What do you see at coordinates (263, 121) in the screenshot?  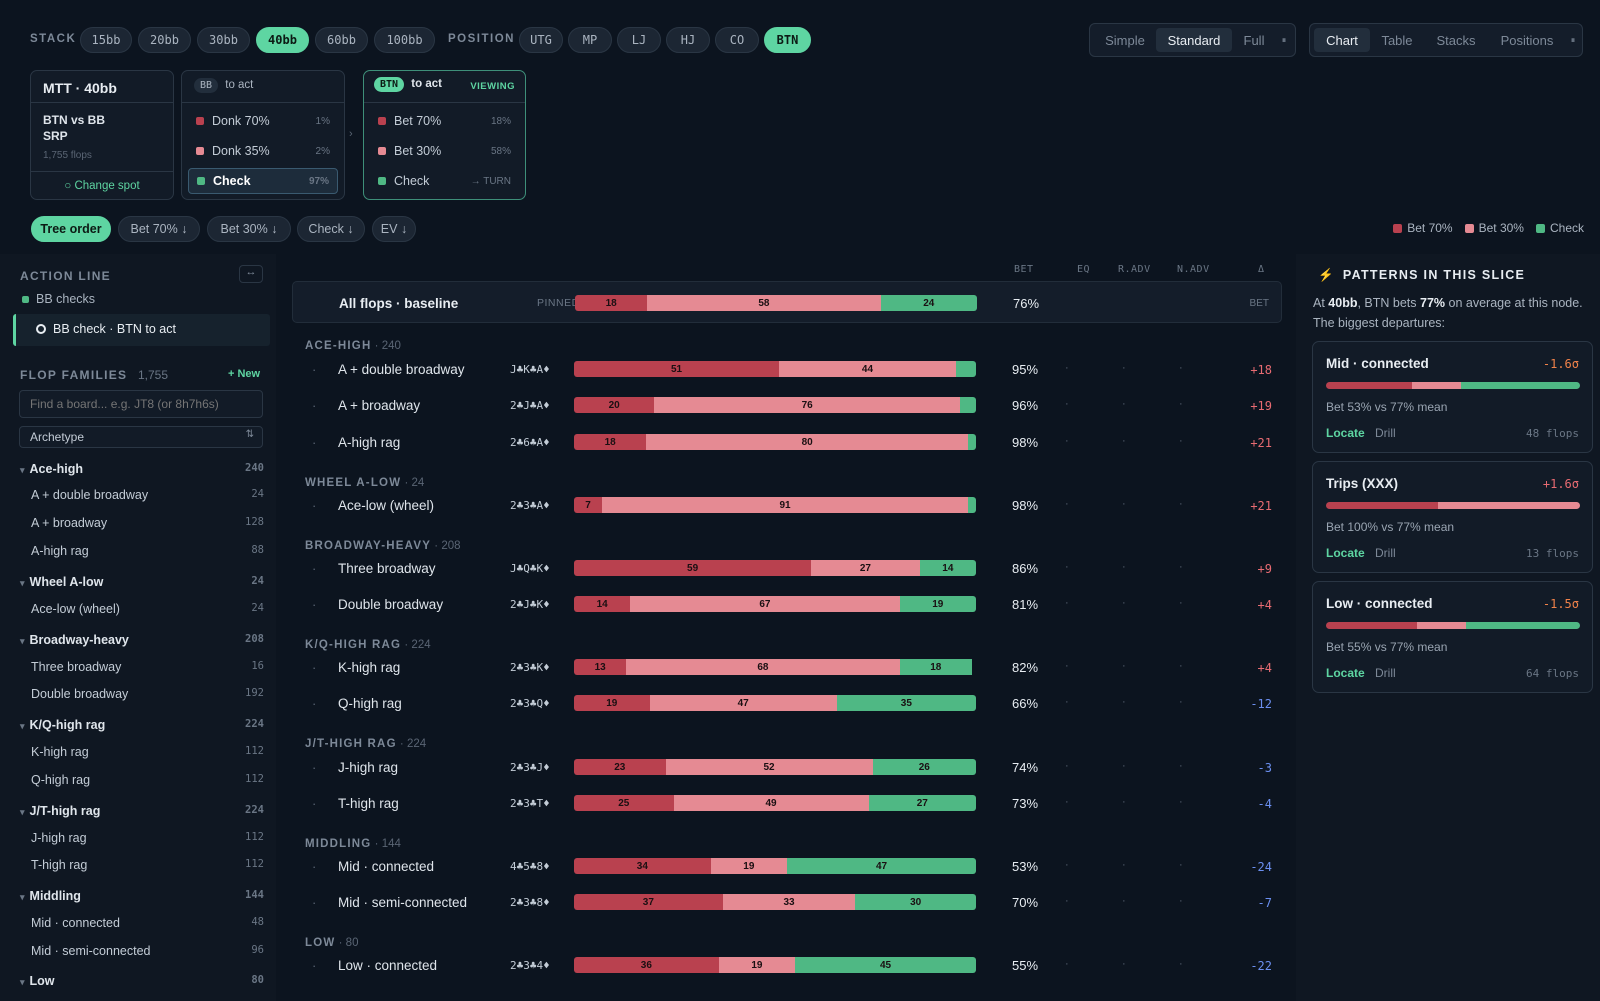 I see `node-option: Donk 70% 1%` at bounding box center [263, 121].